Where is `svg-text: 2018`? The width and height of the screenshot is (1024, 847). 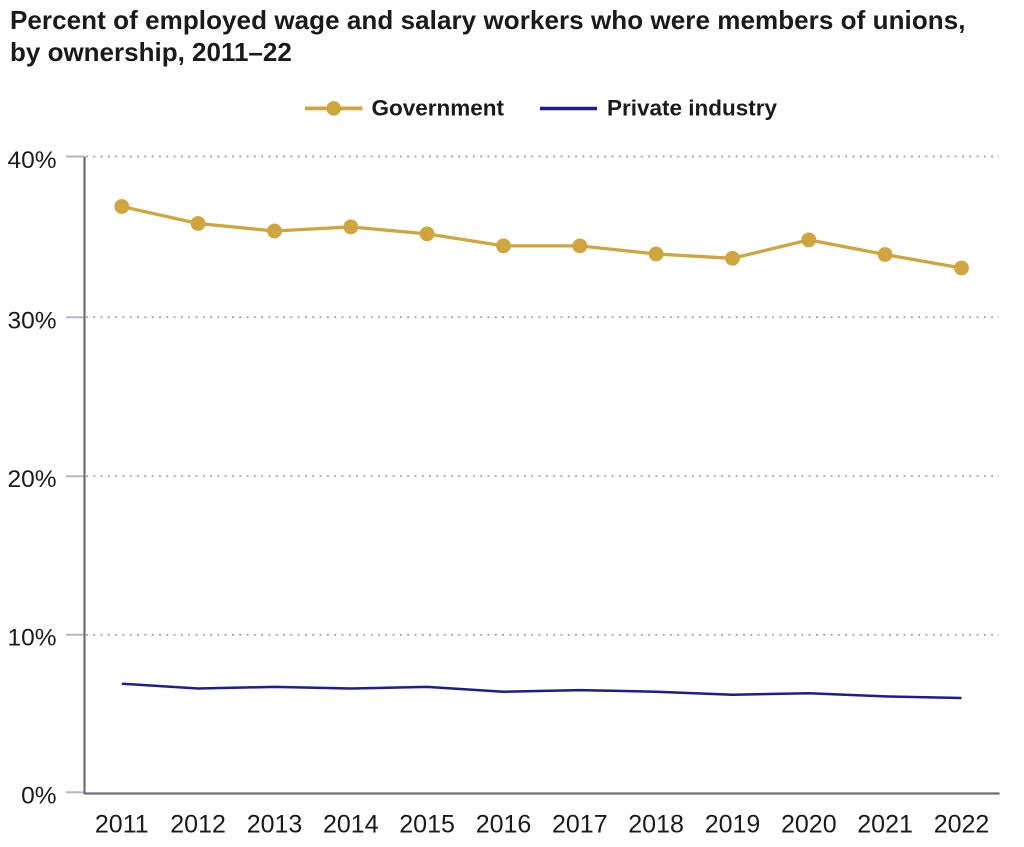 svg-text: 2018 is located at coordinates (656, 824).